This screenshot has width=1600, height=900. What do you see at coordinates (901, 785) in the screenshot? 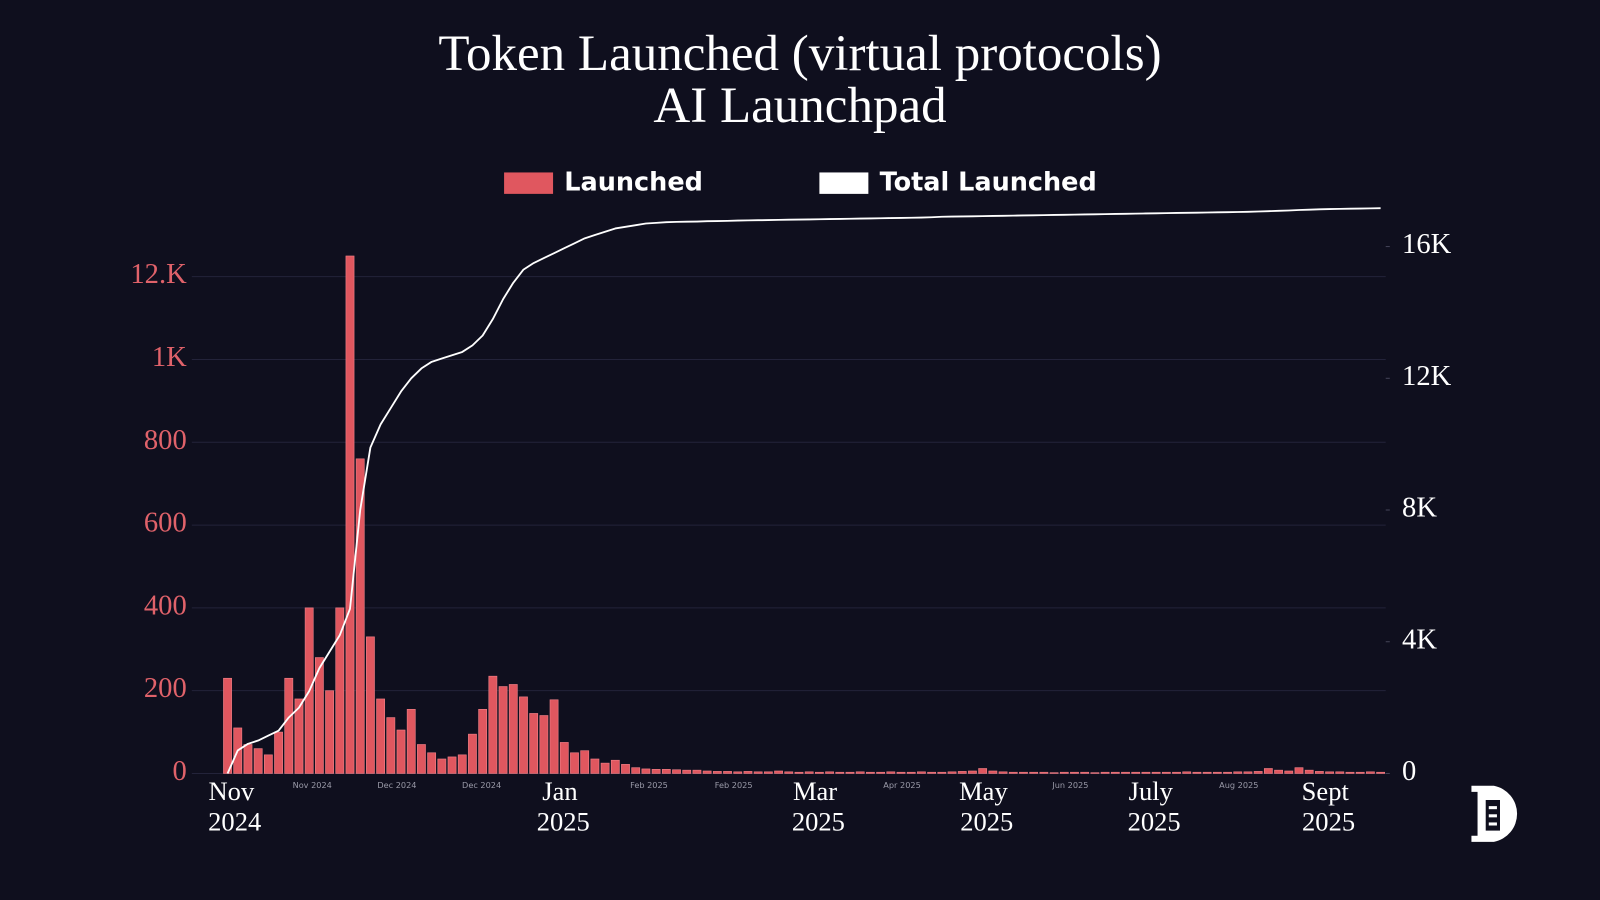
I see `minor-x-tick-label: Apr 2025` at bounding box center [901, 785].